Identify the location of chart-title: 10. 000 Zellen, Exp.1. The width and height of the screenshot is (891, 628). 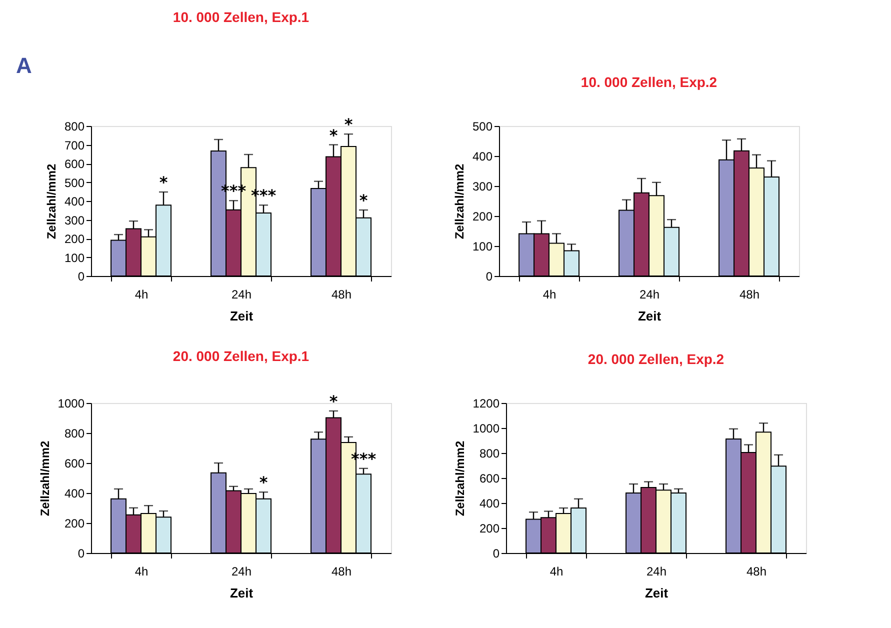
(241, 17).